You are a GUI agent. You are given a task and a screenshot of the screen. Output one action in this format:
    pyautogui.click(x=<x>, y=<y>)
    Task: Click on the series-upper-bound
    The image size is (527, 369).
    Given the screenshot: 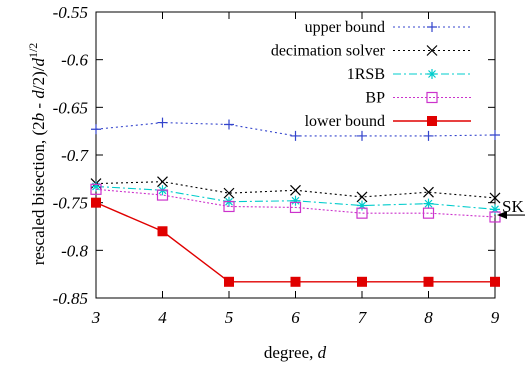 What is the action you would take?
    pyautogui.click(x=295, y=129)
    